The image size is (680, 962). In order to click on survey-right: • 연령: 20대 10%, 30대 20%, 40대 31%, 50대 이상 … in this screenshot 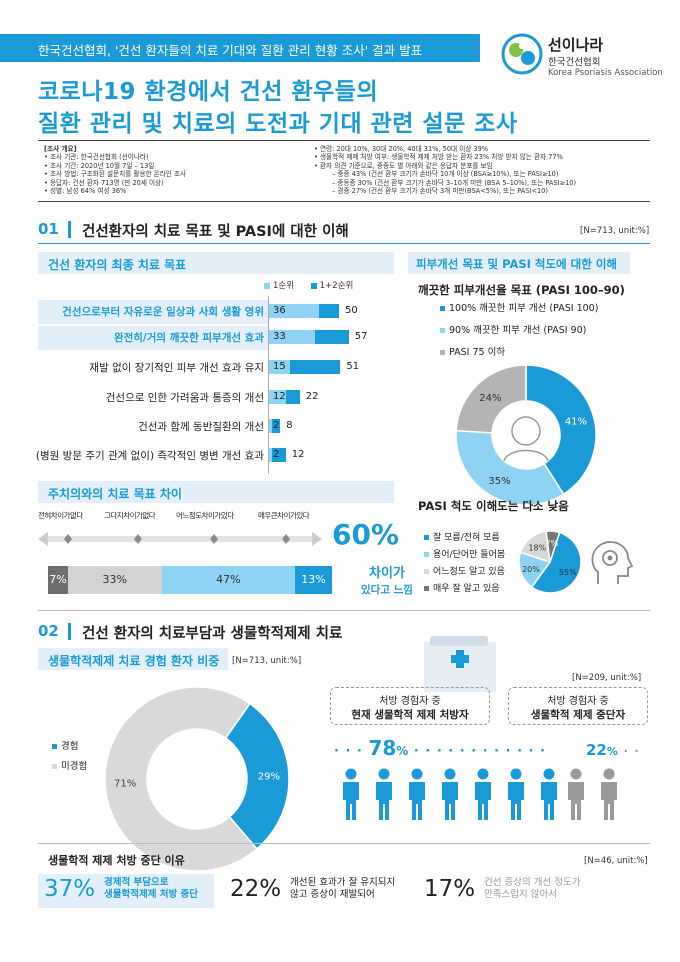, I will do `click(484, 170)`.